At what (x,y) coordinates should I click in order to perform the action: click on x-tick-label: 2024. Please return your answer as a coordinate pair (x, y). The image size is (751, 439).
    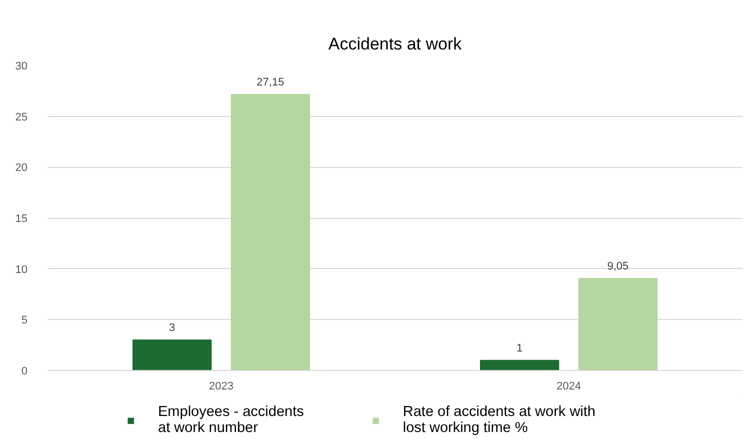
    Looking at the image, I should click on (568, 386).